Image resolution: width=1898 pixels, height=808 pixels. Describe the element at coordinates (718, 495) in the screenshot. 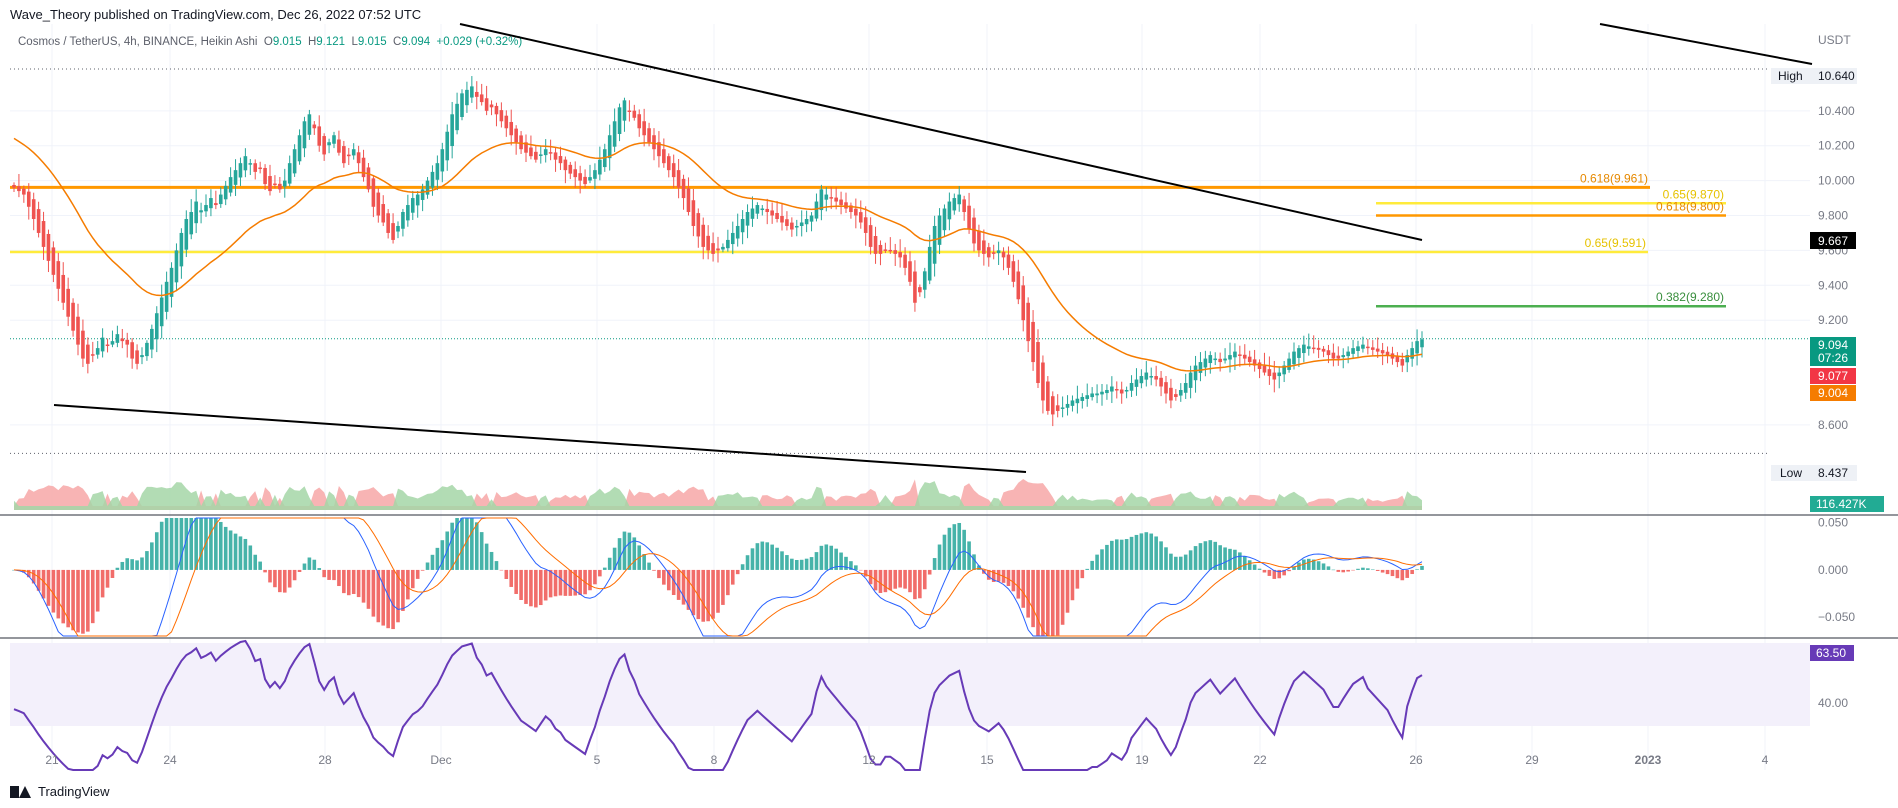

I see `volume-up-area` at that location.